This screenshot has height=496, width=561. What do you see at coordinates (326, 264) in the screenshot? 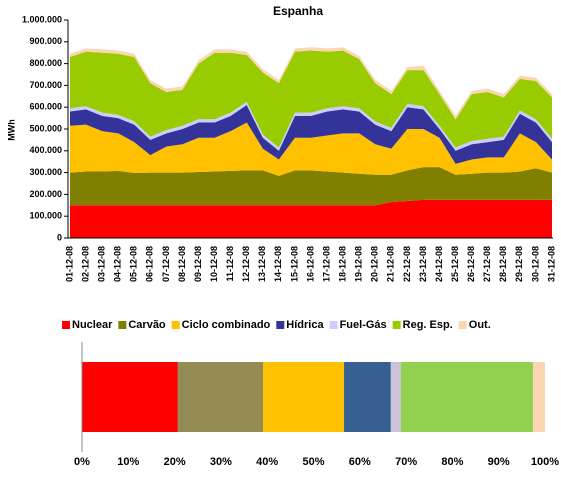
I see `x-tick-label: 17-12-08` at bounding box center [326, 264].